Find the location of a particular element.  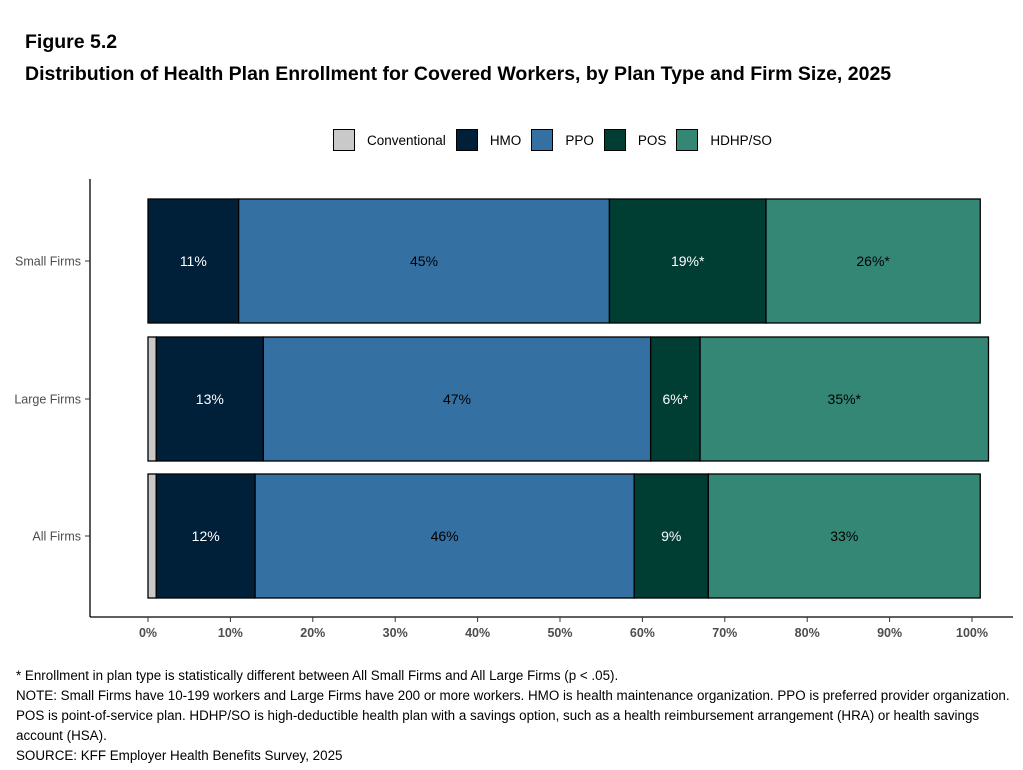

x-tick-label: 0% is located at coordinates (148, 633).